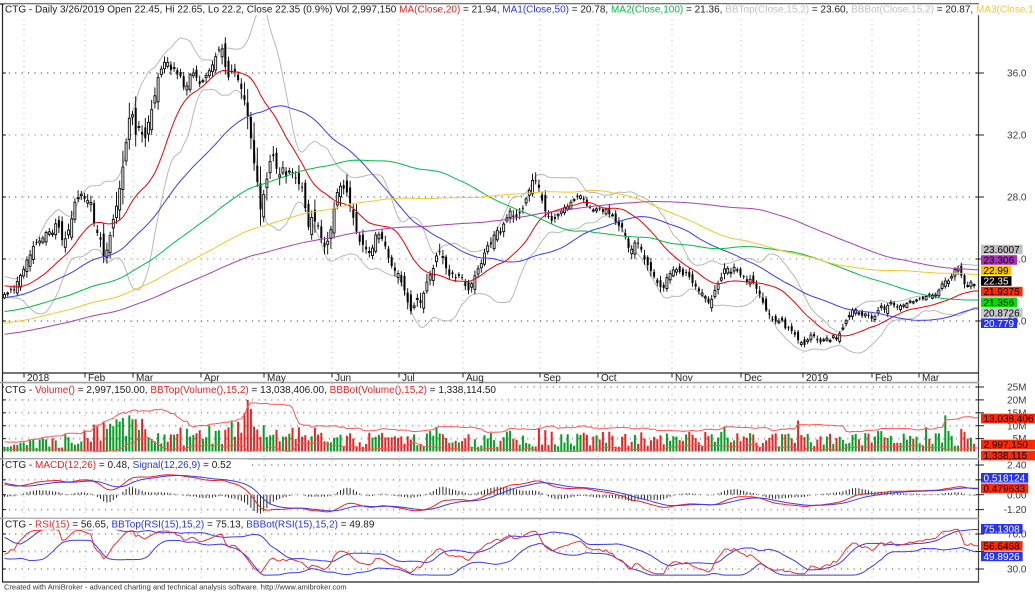 The height and width of the screenshot is (596, 1035). I want to click on svg-text: 2018, so click(38, 378).